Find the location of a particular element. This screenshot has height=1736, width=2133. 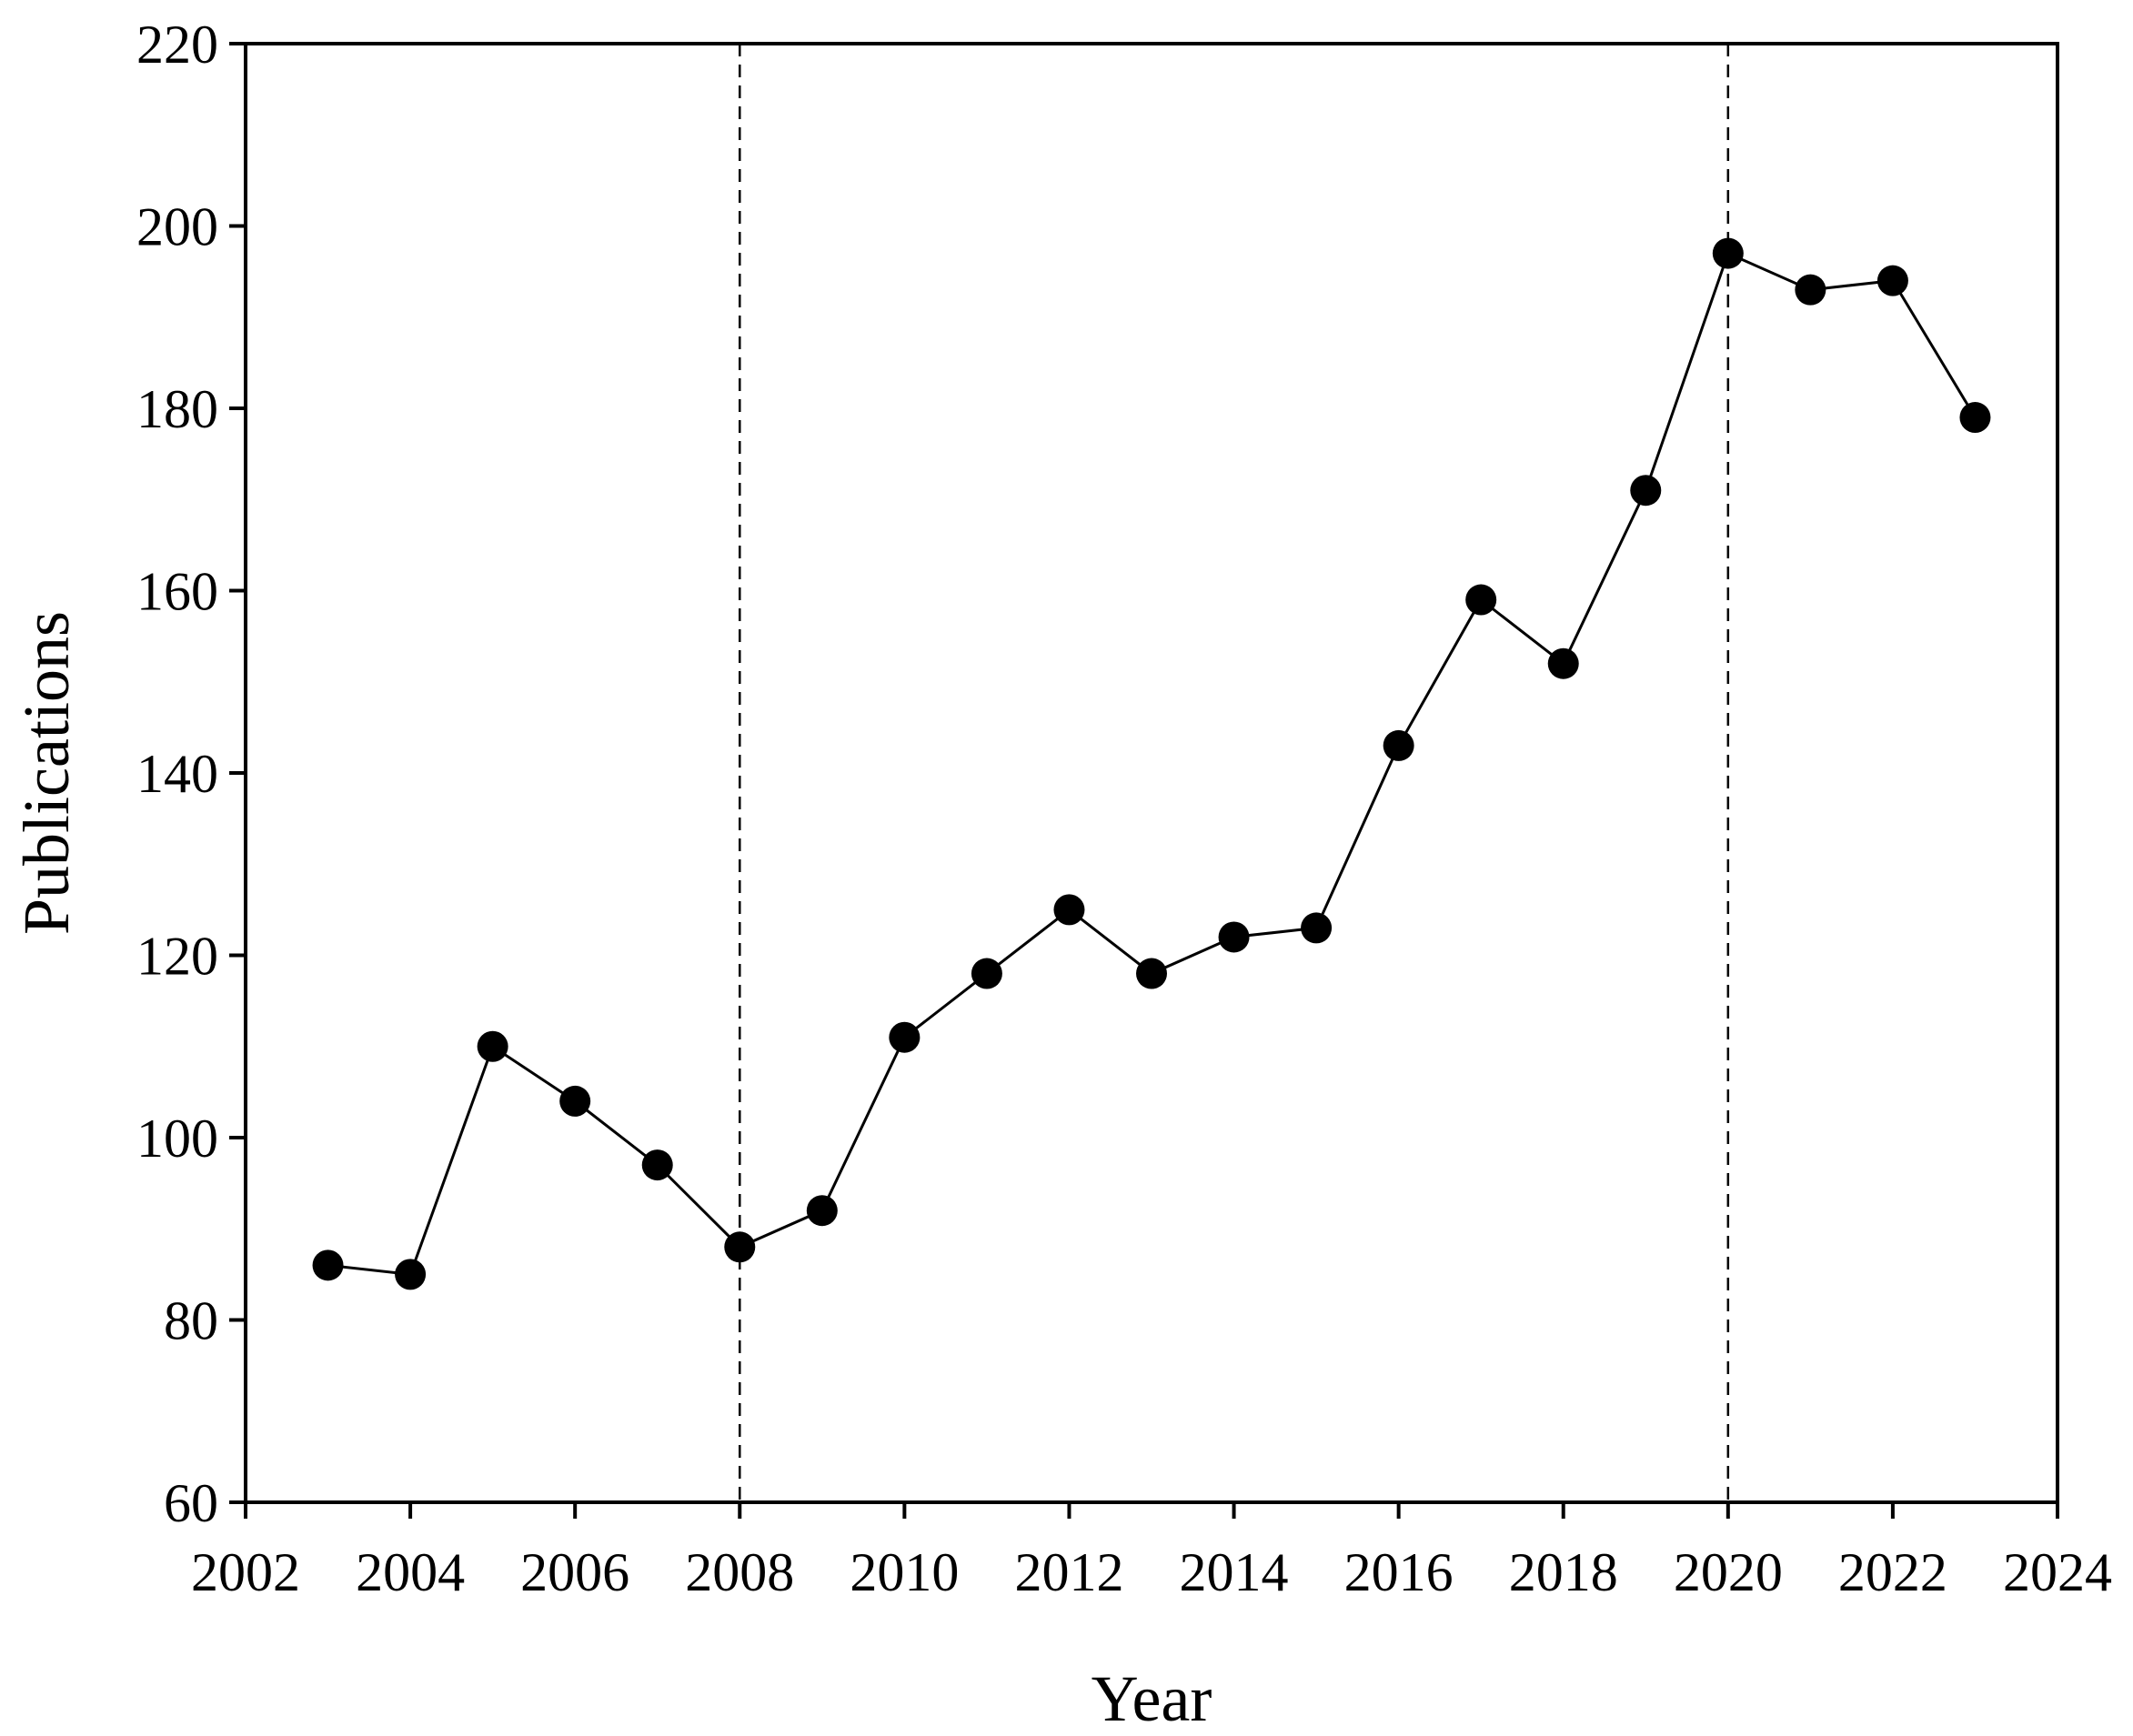

x-tick-label: 2008 is located at coordinates (739, 1572).